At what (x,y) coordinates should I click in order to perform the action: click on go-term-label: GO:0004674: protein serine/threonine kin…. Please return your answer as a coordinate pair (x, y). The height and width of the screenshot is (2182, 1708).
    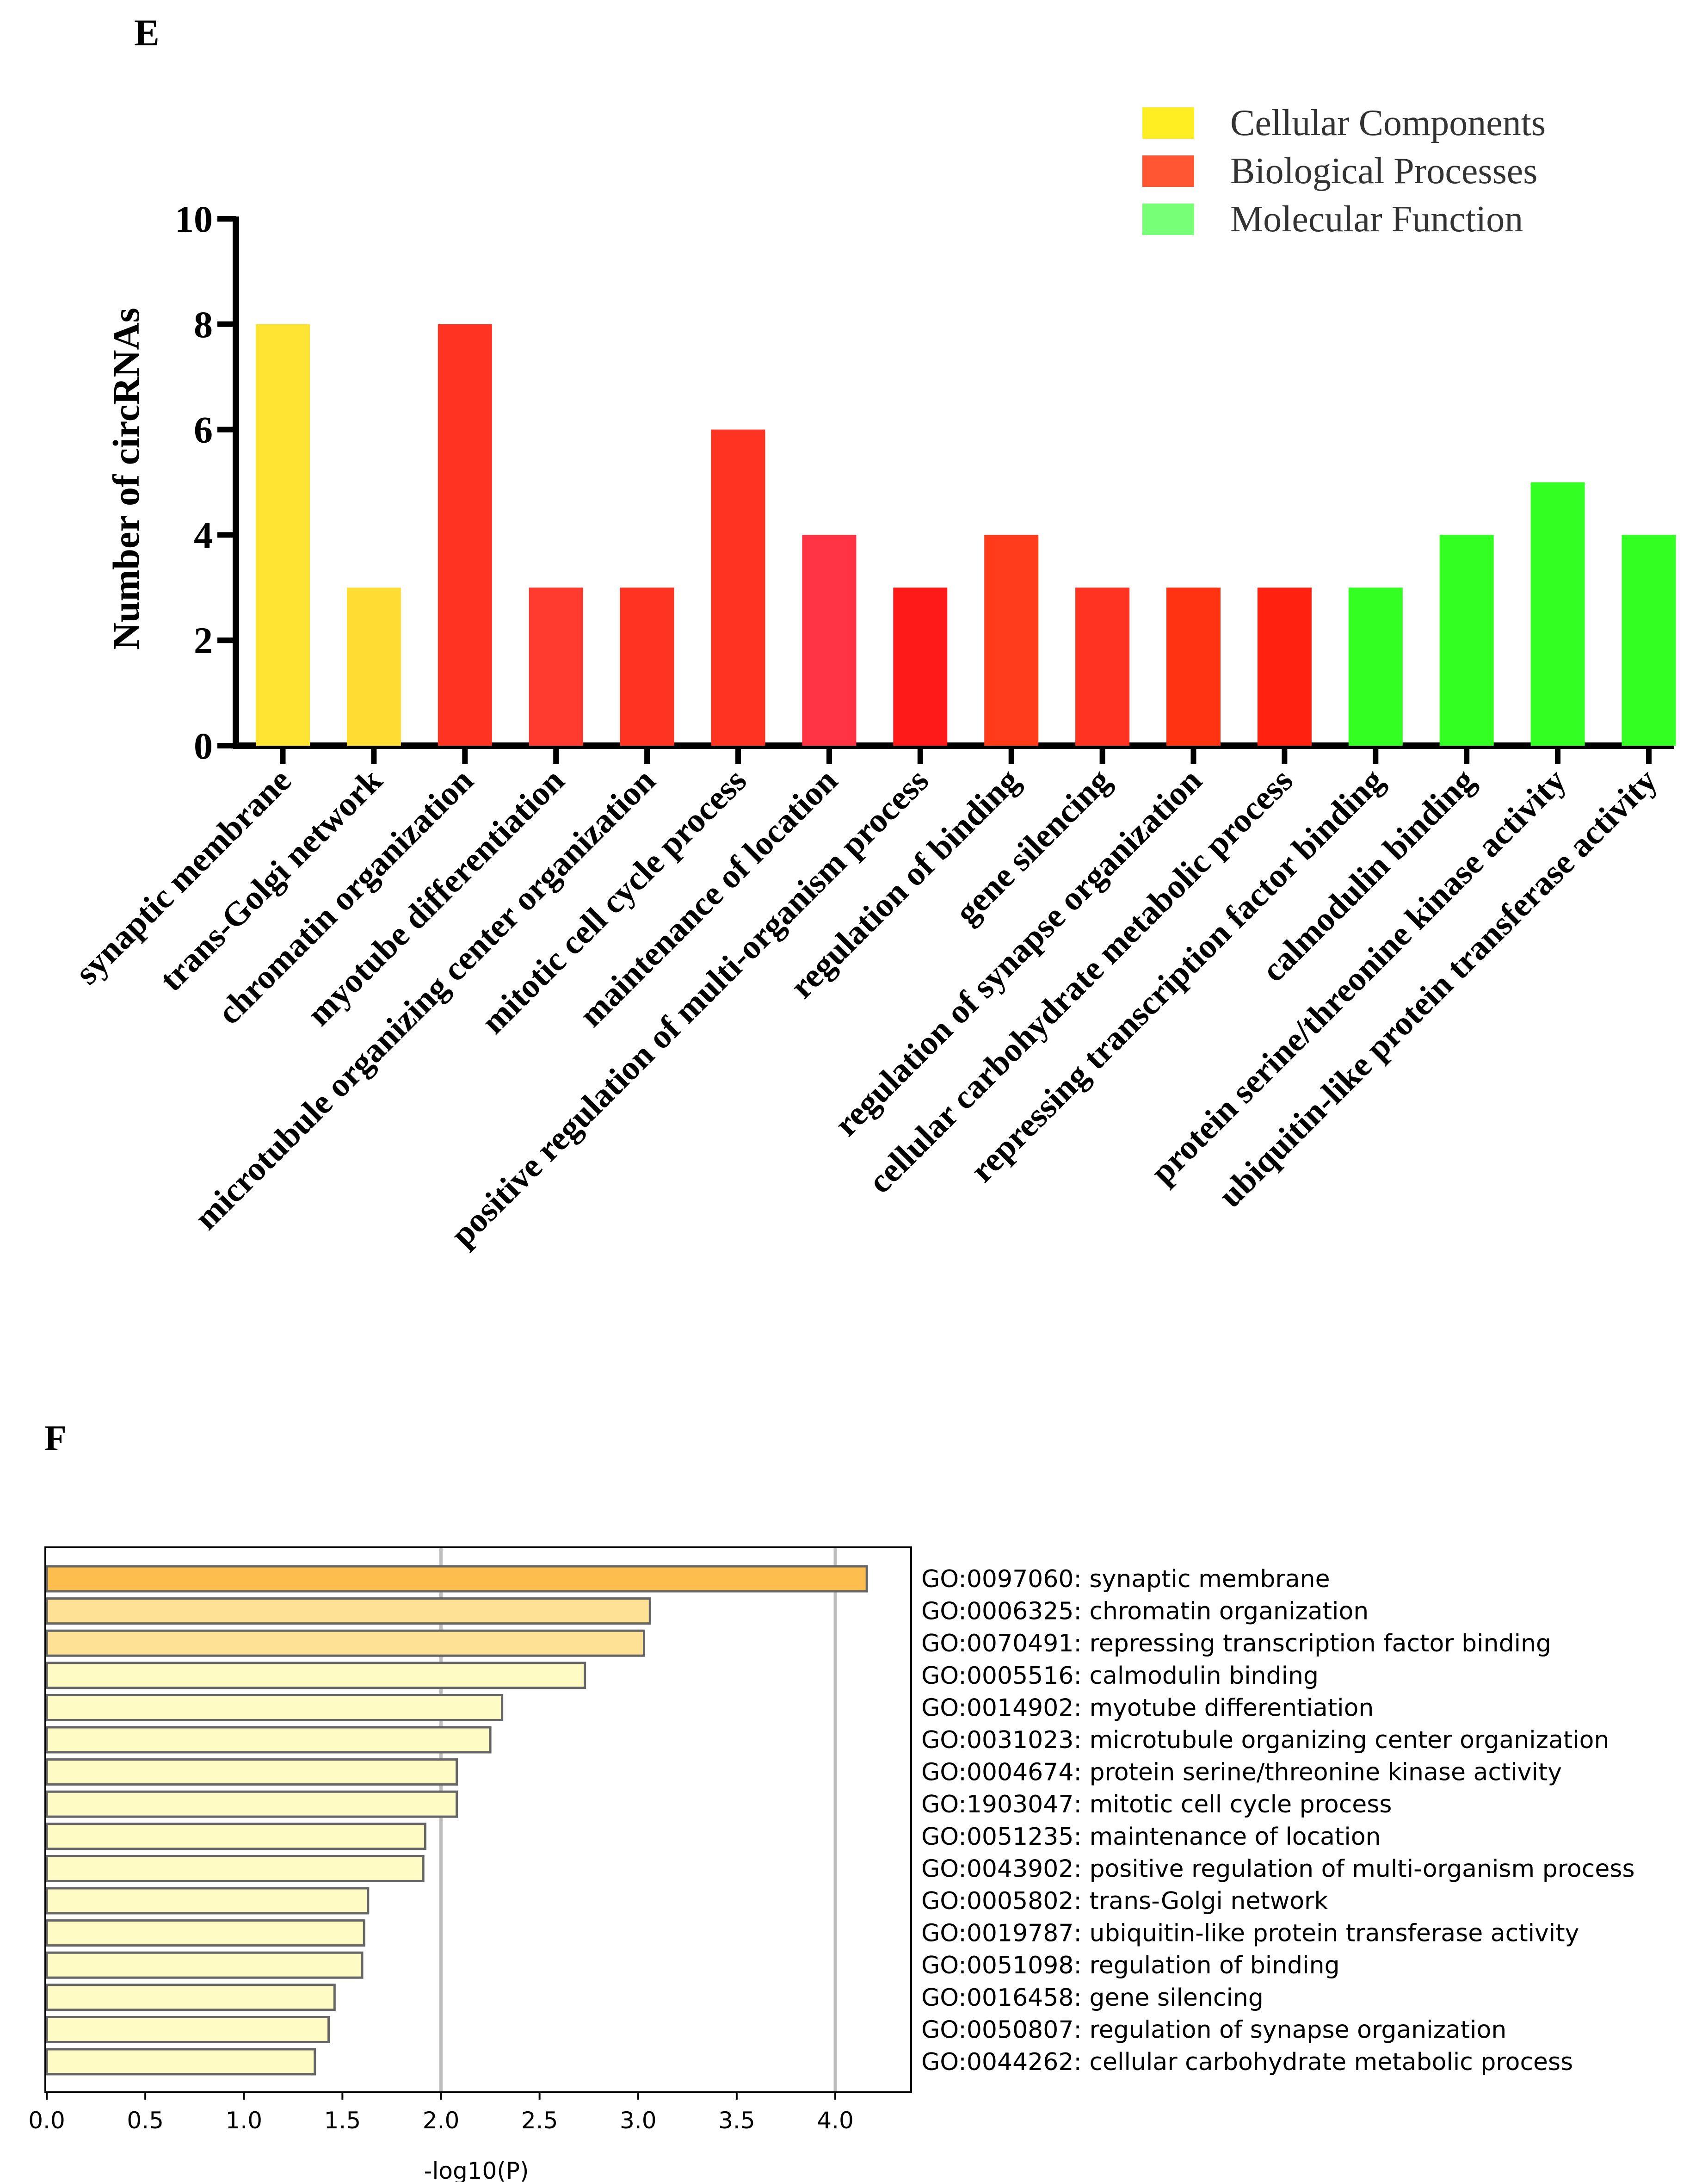
    Looking at the image, I should click on (1241, 1772).